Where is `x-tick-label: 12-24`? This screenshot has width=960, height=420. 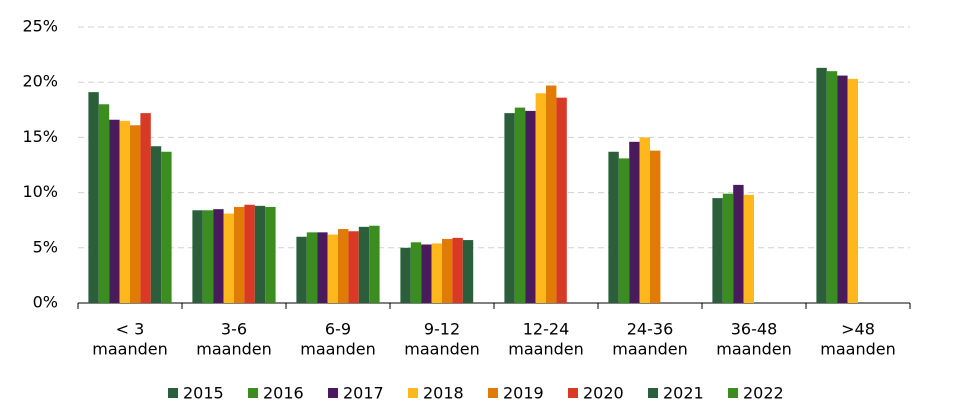
x-tick-label: 12-24 is located at coordinates (546, 329).